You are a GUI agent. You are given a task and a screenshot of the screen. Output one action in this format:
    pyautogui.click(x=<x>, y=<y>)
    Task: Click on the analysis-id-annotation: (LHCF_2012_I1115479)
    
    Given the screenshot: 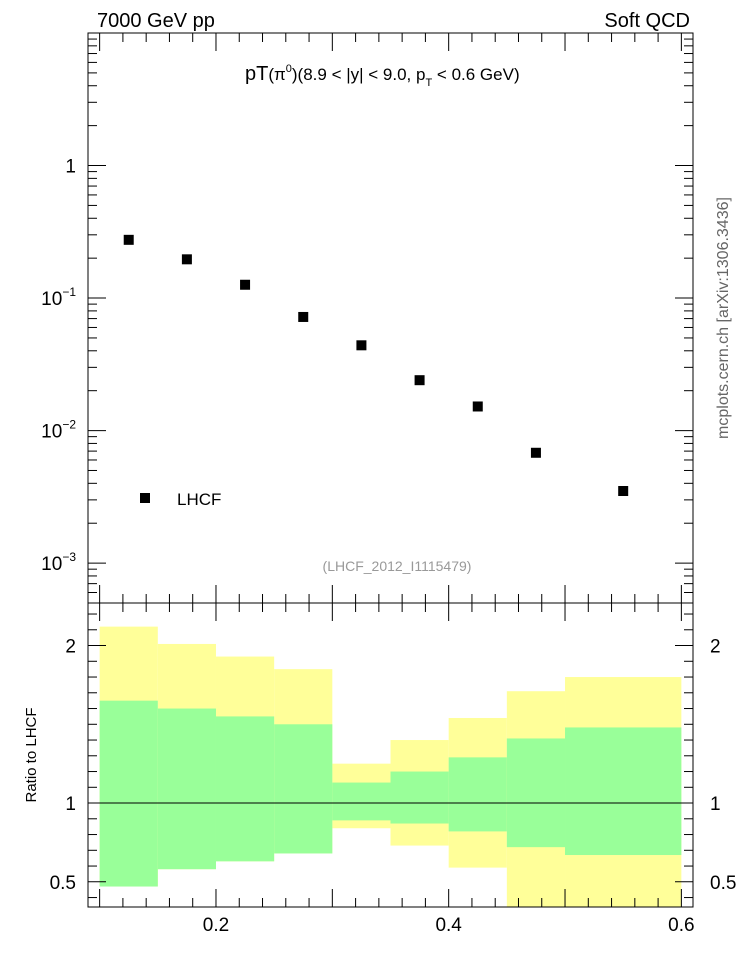 What is the action you would take?
    pyautogui.click(x=397, y=566)
    